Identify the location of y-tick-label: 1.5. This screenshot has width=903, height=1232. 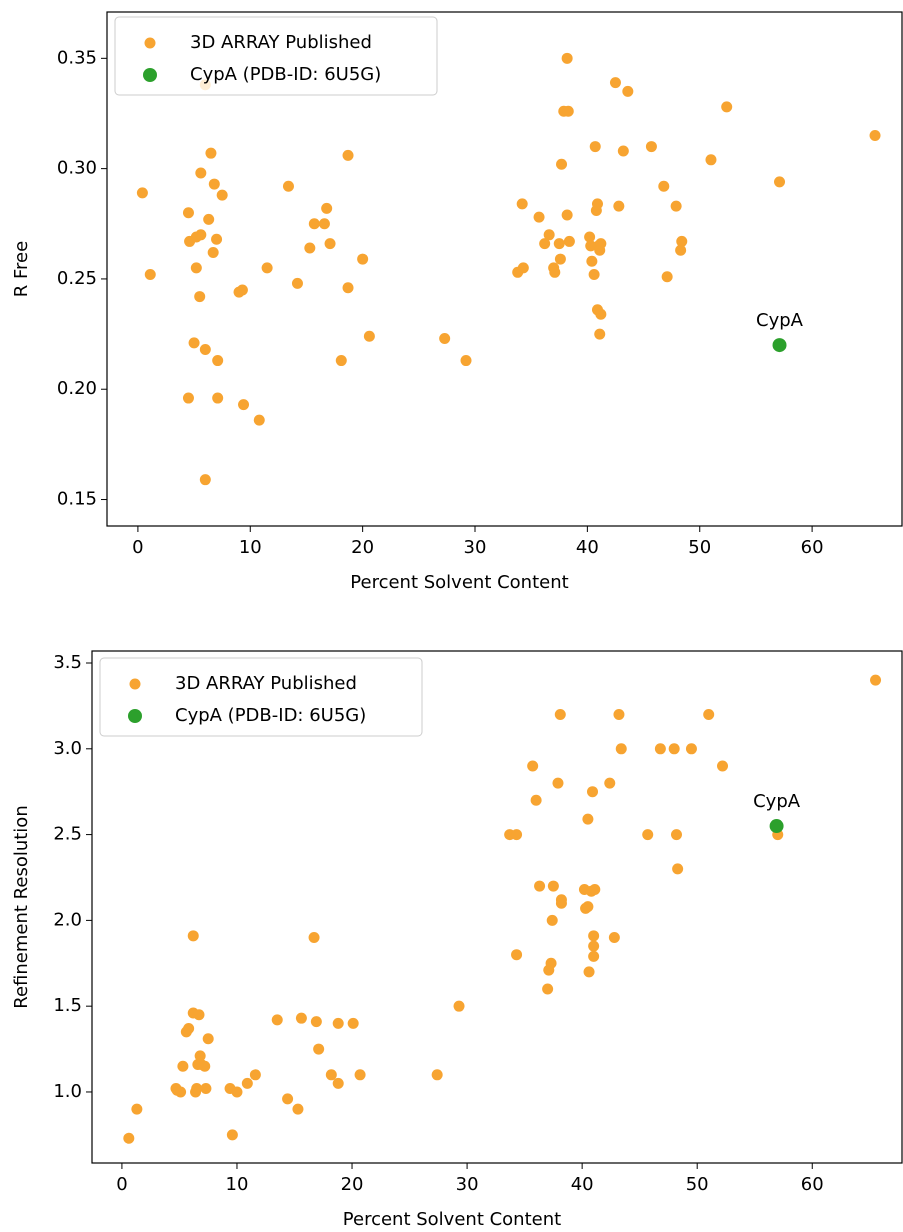
(67, 1005).